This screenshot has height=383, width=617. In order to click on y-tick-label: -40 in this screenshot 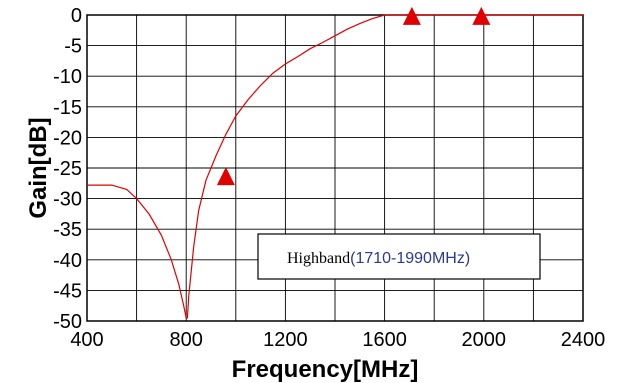, I will do `click(67, 261)`.